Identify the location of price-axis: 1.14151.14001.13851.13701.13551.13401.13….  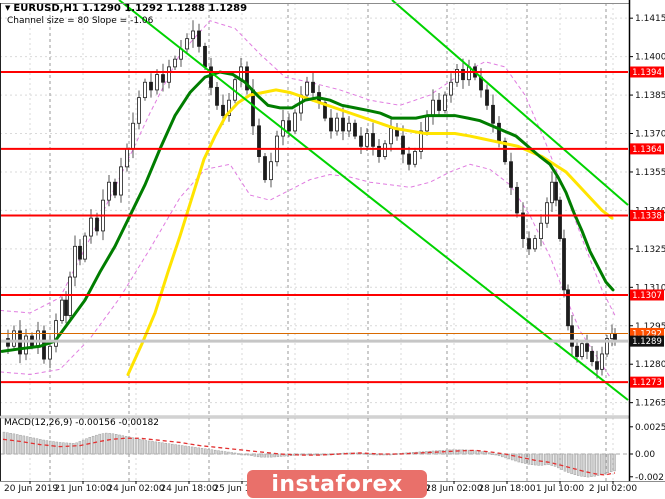
(647, 248).